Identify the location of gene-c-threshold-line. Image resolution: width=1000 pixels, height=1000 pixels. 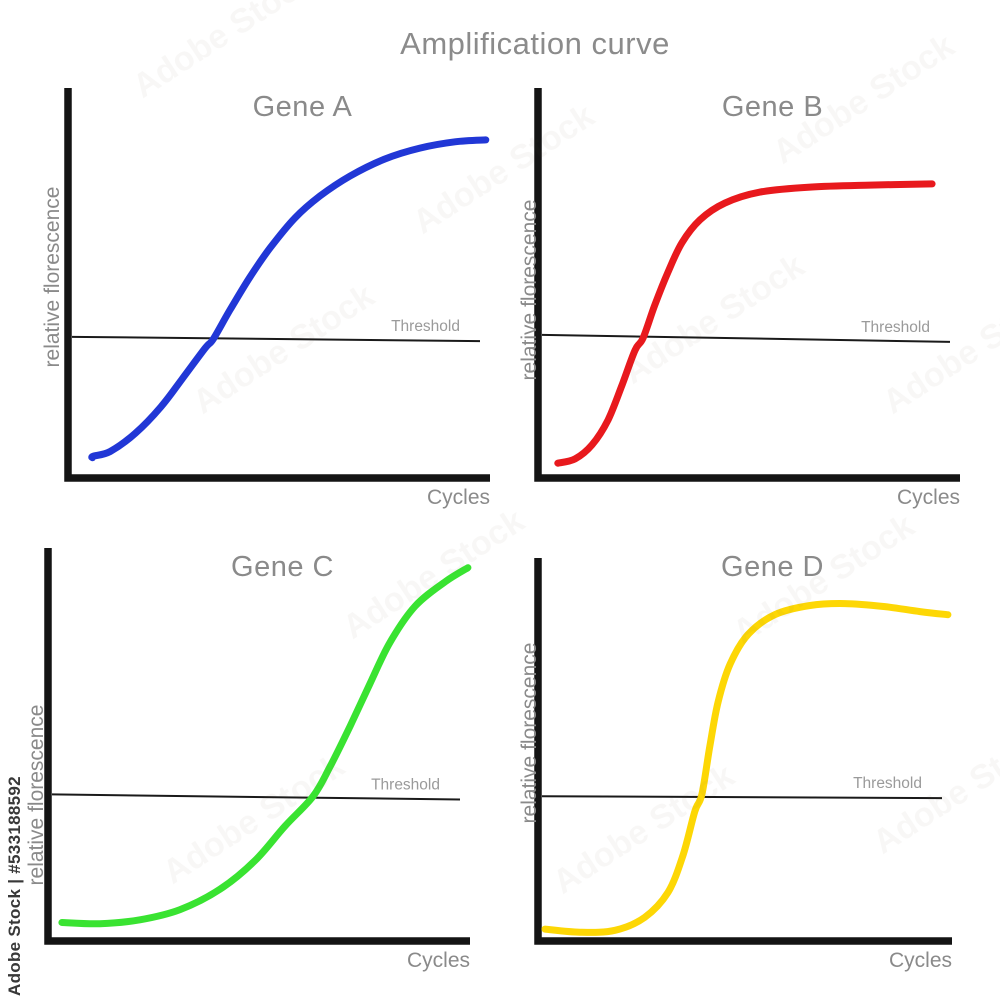
(256, 797).